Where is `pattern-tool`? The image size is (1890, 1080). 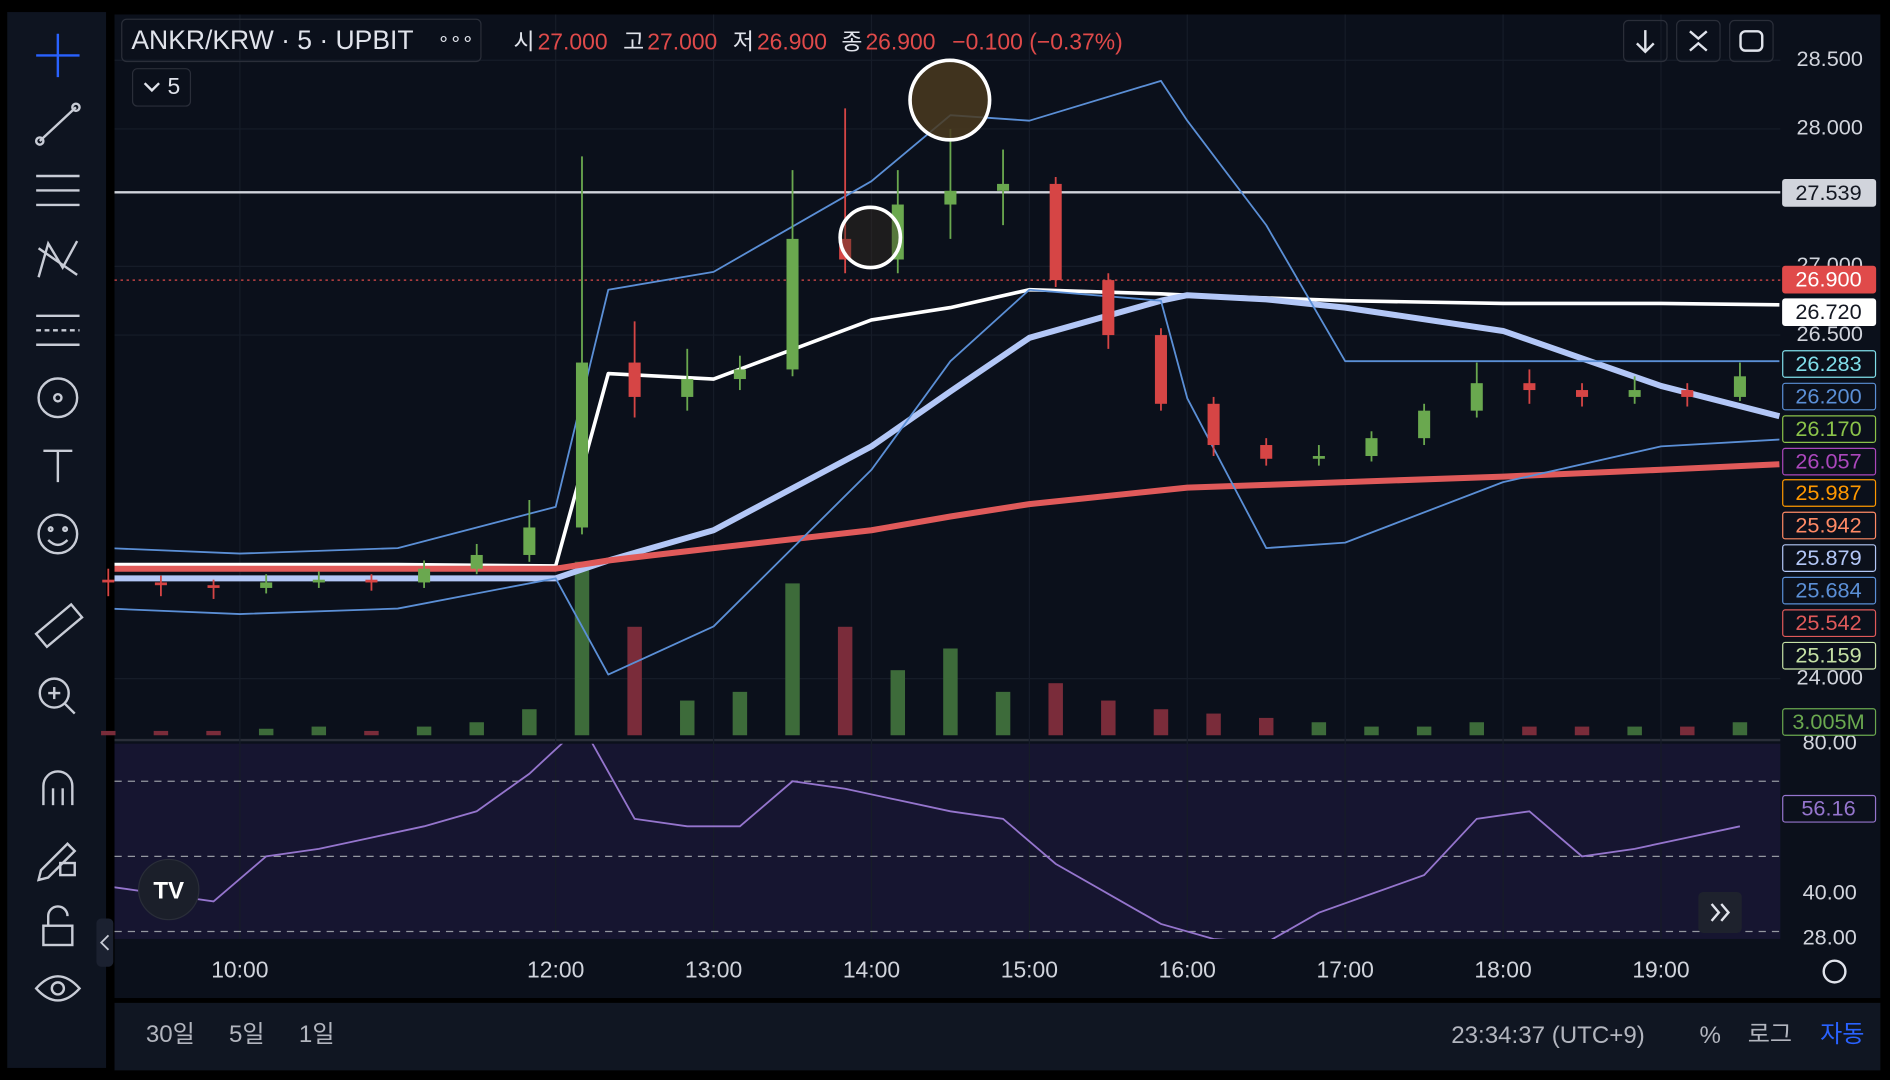
pattern-tool is located at coordinates (58, 259).